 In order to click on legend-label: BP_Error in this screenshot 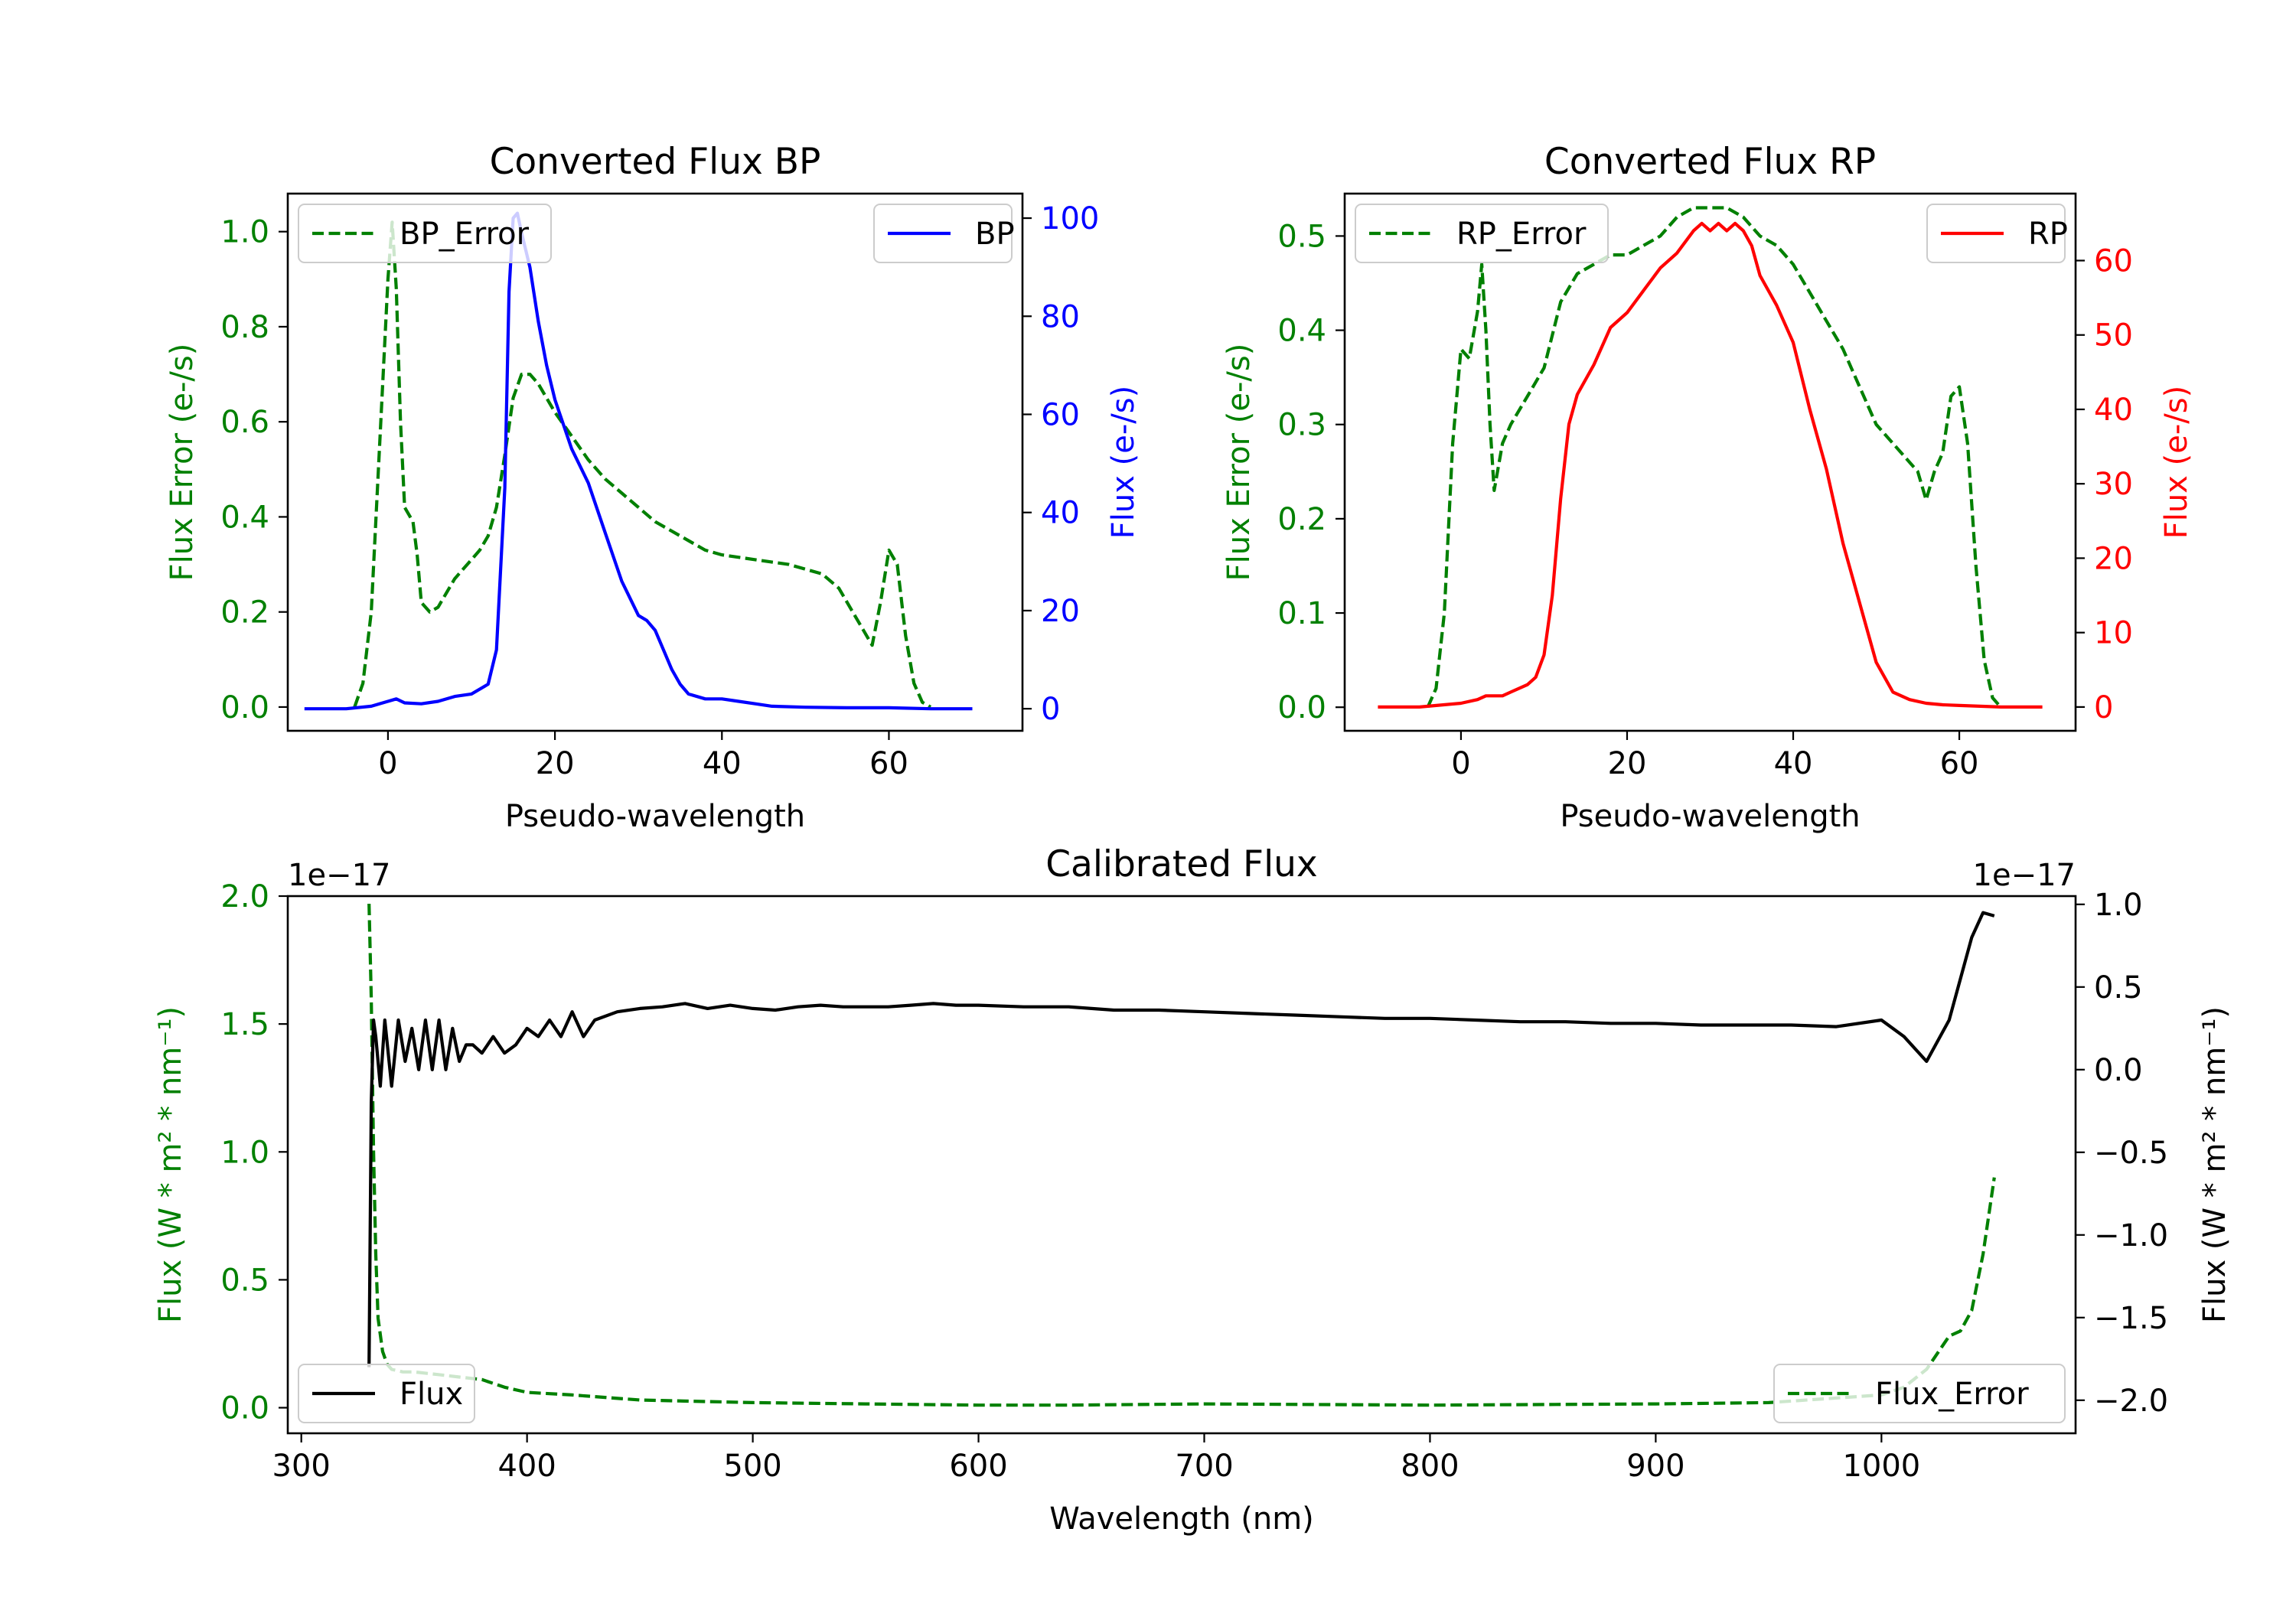, I will do `click(465, 234)`.